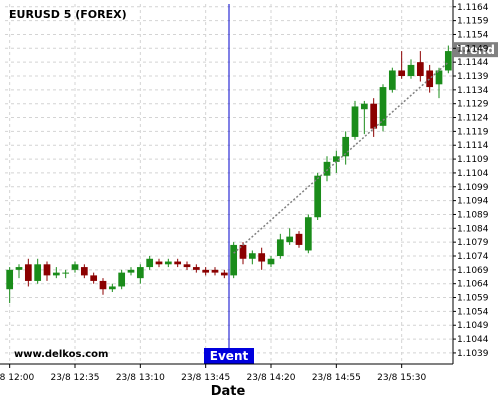  I want to click on y-tick-label: 1.1149, so click(473, 49).